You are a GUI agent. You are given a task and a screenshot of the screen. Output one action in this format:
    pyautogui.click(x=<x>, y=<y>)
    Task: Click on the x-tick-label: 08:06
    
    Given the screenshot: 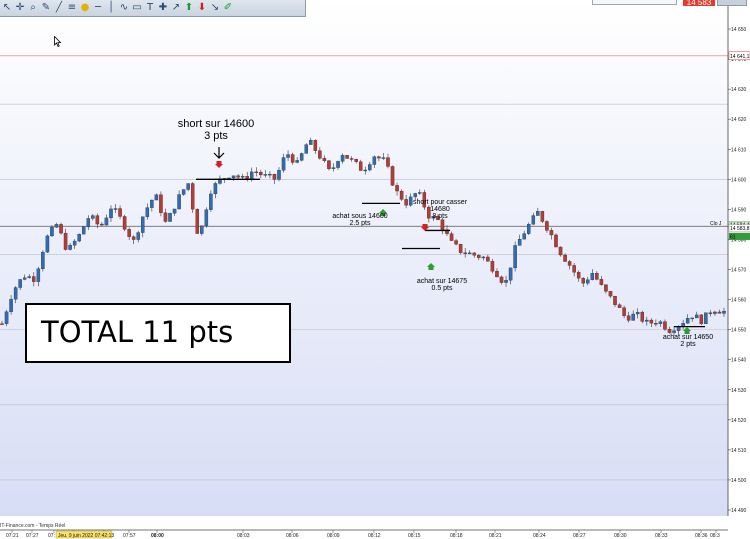 What is the action you would take?
    pyautogui.click(x=292, y=536)
    